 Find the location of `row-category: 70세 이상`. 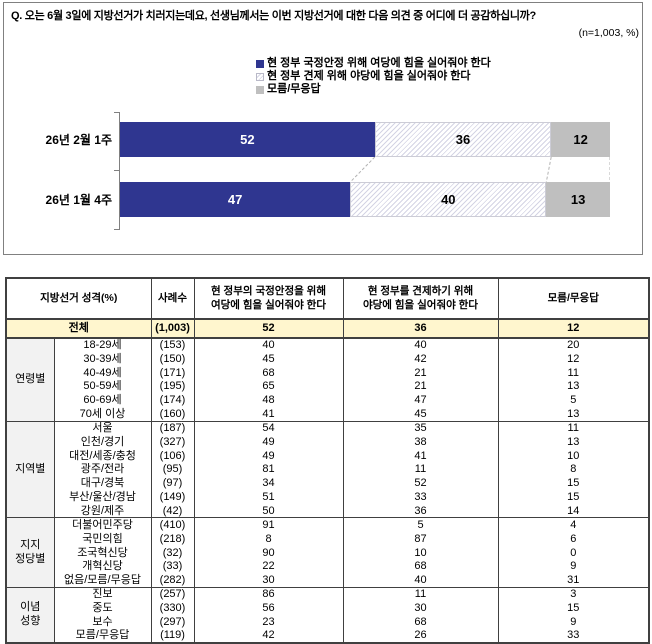

row-category: 70세 이상 is located at coordinates (102, 414).